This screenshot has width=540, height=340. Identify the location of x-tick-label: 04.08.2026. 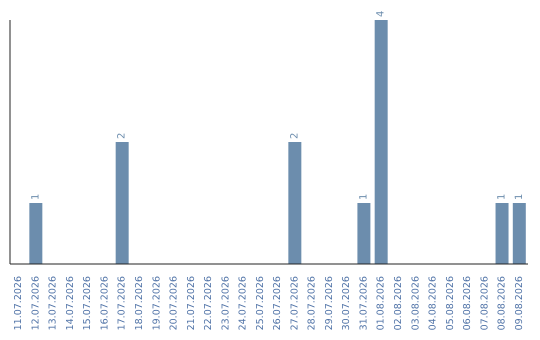
(433, 303).